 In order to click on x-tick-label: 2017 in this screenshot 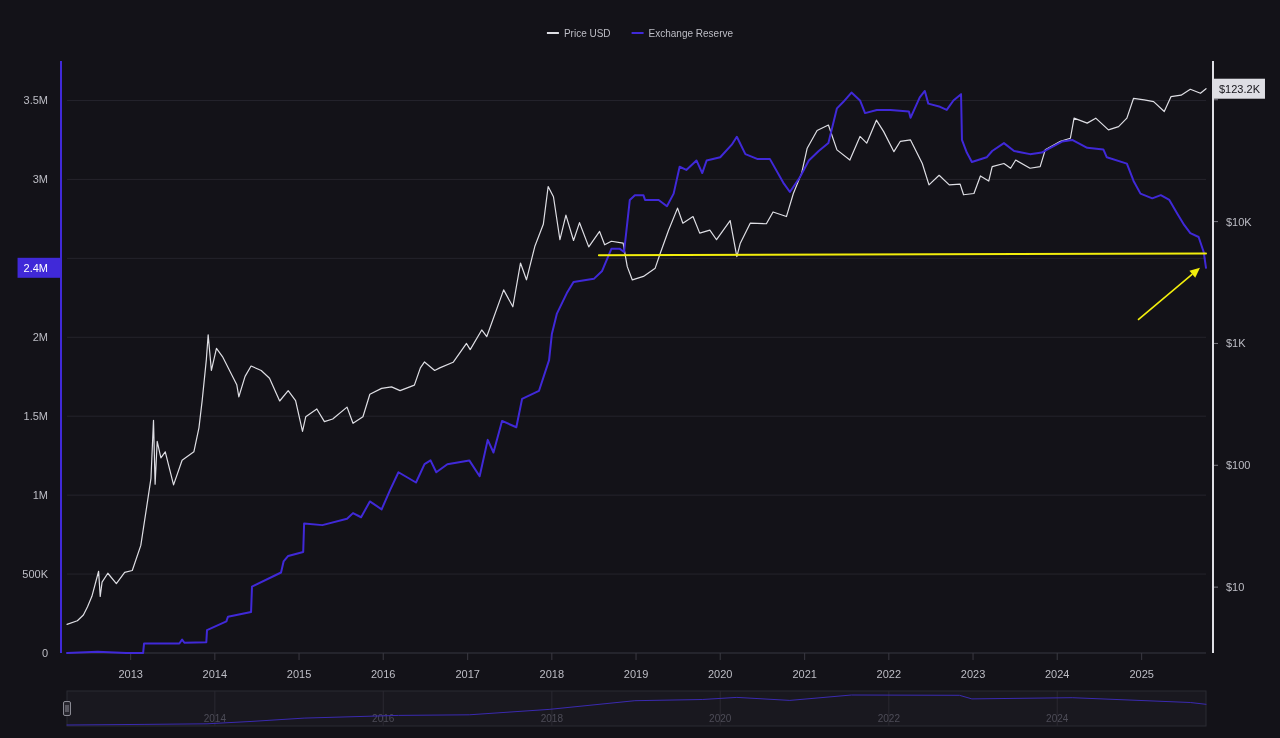, I will do `click(467, 674)`.